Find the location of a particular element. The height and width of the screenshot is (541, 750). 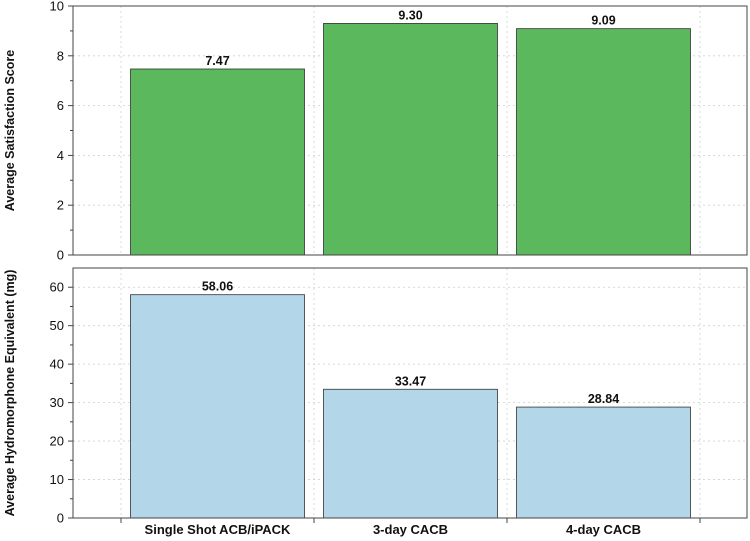

y-tick-label: 6 is located at coordinates (60, 105).